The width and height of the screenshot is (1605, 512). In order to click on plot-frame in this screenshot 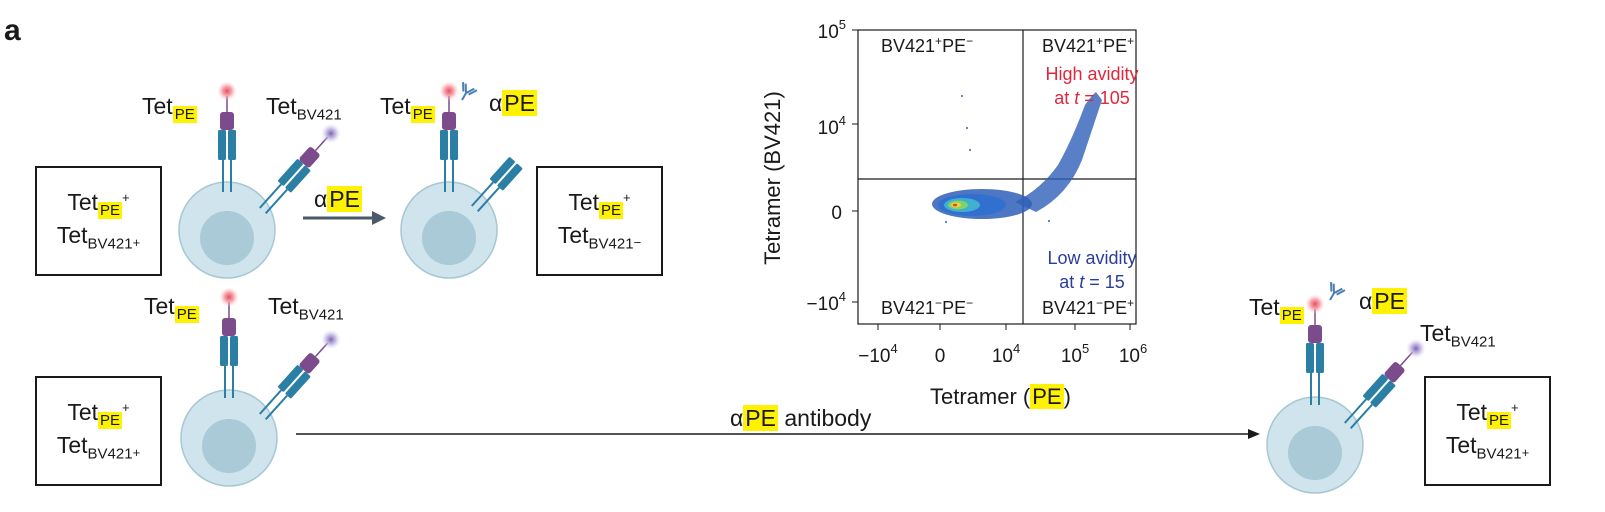, I will do `click(997, 177)`.